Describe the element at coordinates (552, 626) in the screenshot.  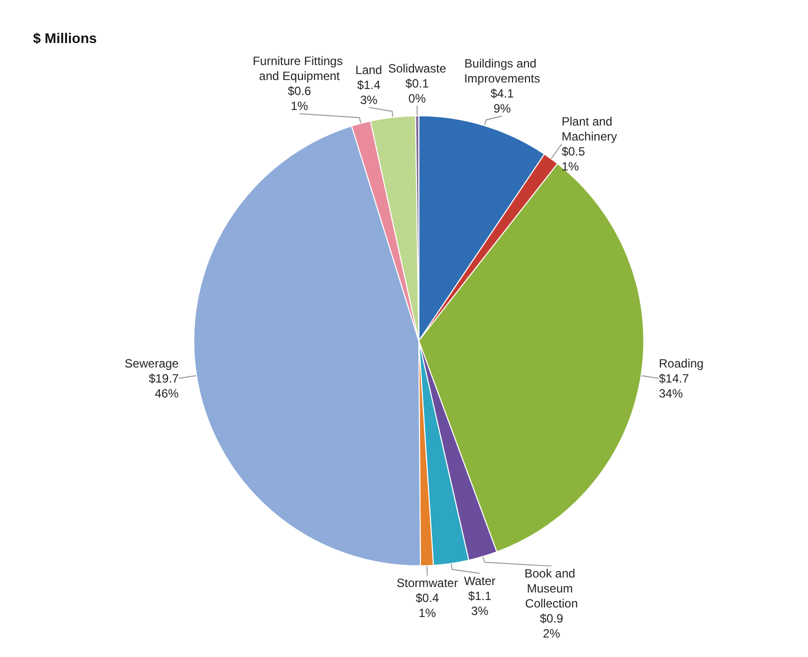
I see `data-label: $0.9 2%` at that location.